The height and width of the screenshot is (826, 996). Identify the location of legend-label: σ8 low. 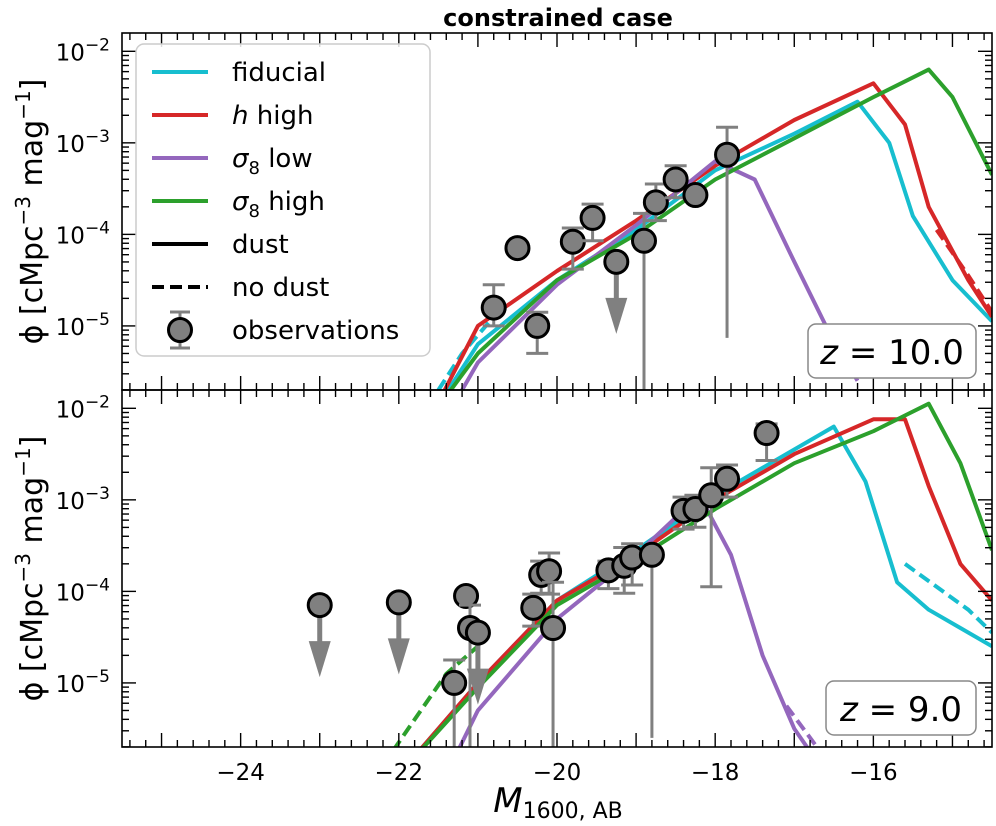
(272, 161).